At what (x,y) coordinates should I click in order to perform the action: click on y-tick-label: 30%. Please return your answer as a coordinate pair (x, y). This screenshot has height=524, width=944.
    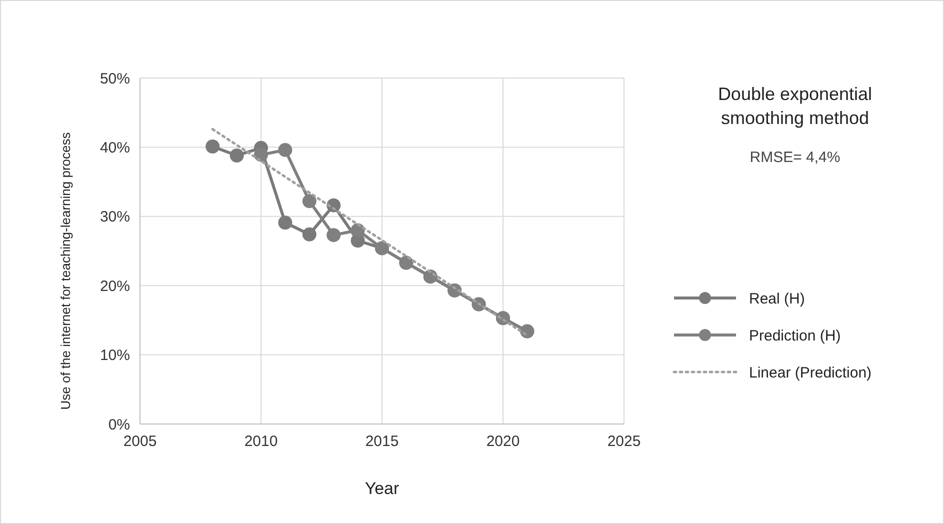
    Looking at the image, I should click on (115, 217).